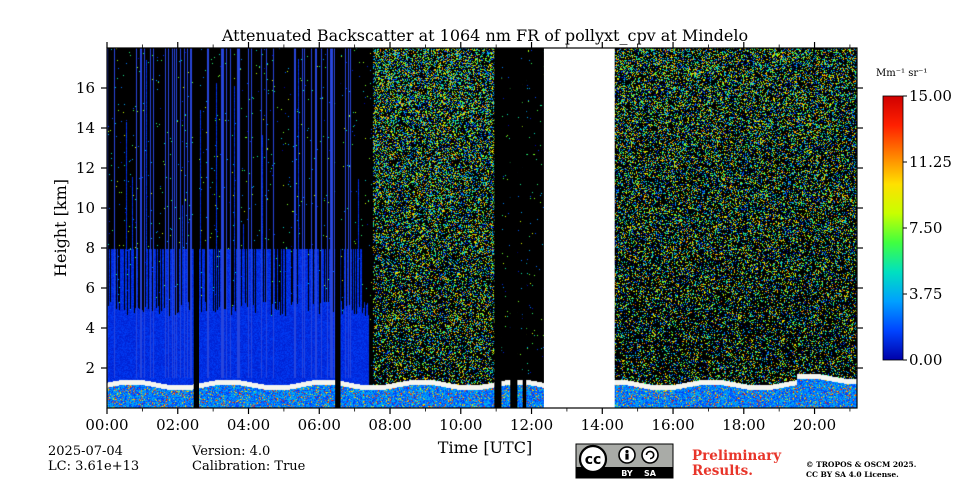 Image resolution: width=960 pixels, height=480 pixels. I want to click on colorbar-ticks: 15.00 11.25 7.50 3.75 0.00, so click(927, 228).